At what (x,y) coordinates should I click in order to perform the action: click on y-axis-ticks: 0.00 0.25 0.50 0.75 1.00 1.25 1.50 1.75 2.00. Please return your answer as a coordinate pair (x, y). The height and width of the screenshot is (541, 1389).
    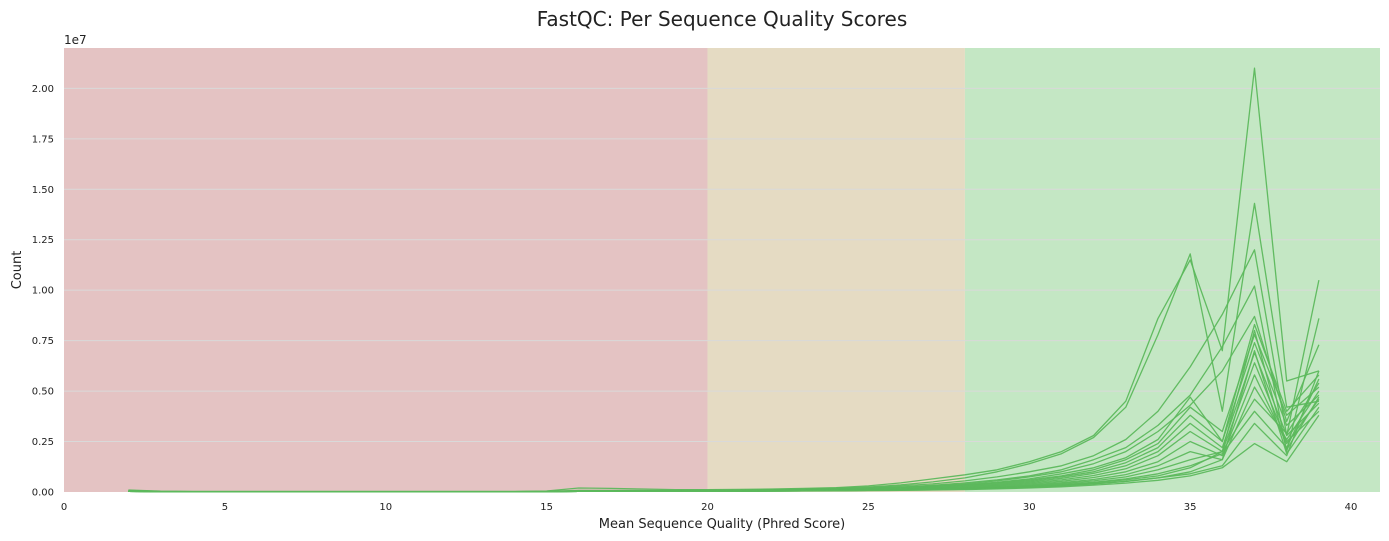
    Looking at the image, I should click on (43, 291).